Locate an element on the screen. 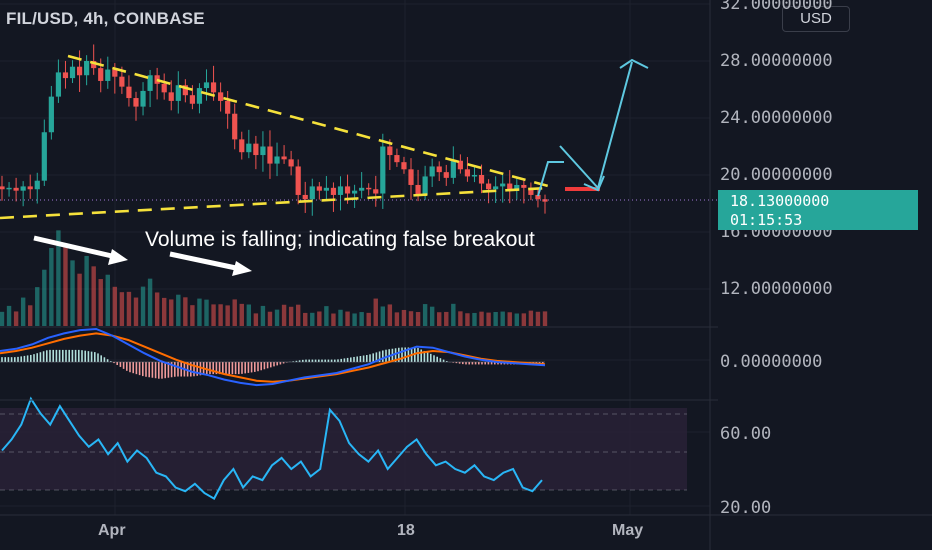 The image size is (932, 550). rsi-axis-label: 20.00 is located at coordinates (746, 508).